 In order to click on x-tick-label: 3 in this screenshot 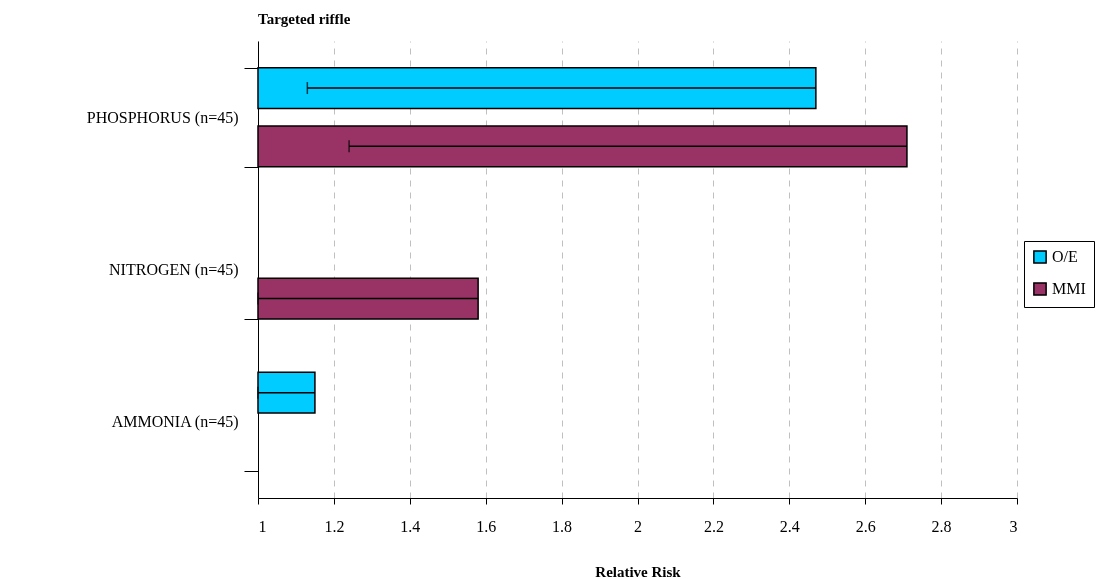, I will do `click(1013, 526)`.